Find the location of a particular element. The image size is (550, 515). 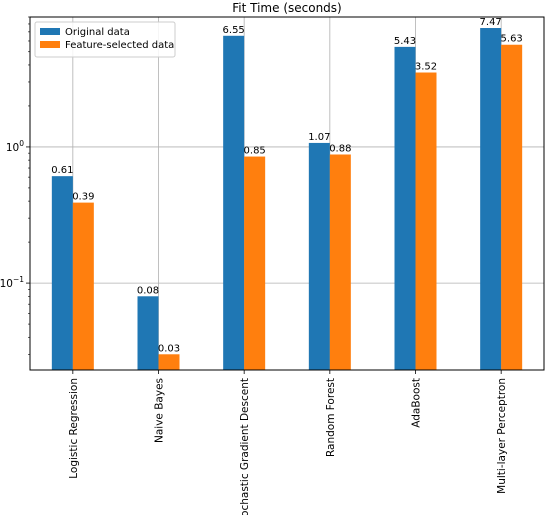

legend-label-feature-selected-data: Feature-selected data is located at coordinates (119, 45).